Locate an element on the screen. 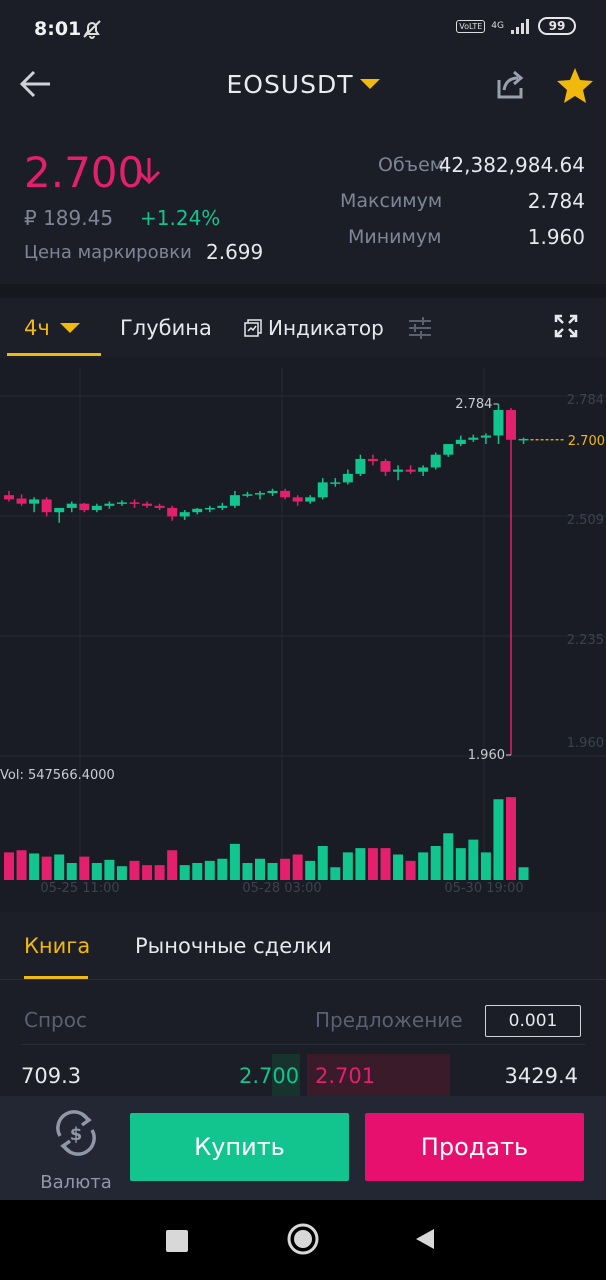  status-icons: VoLTE 4G 99 is located at coordinates (516, 26).